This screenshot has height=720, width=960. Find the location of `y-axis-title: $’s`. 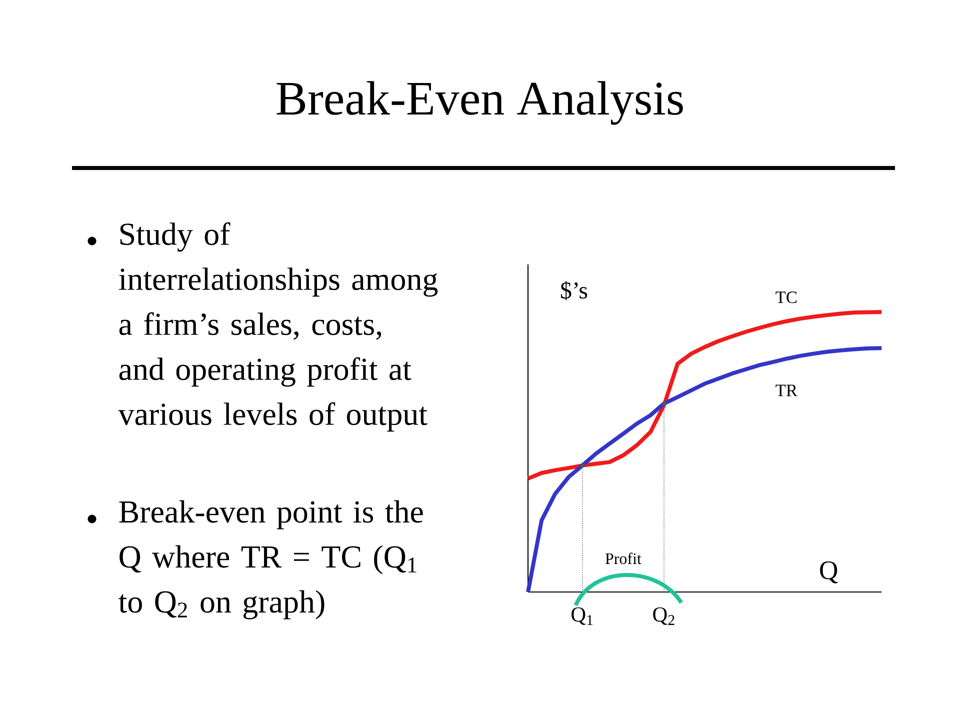

y-axis-title: $’s is located at coordinates (574, 290).